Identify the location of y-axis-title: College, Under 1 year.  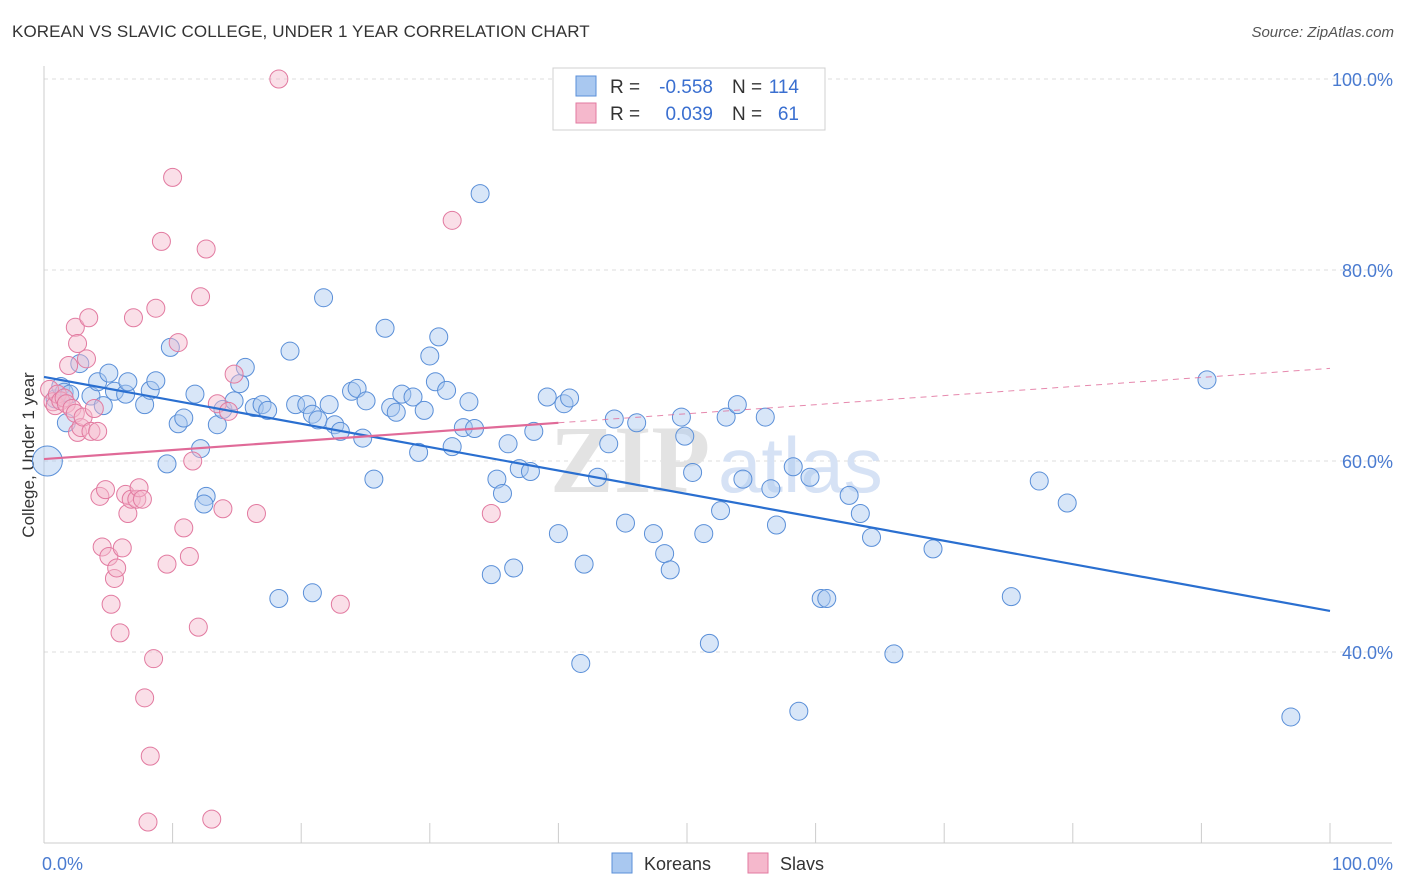
(28, 455).